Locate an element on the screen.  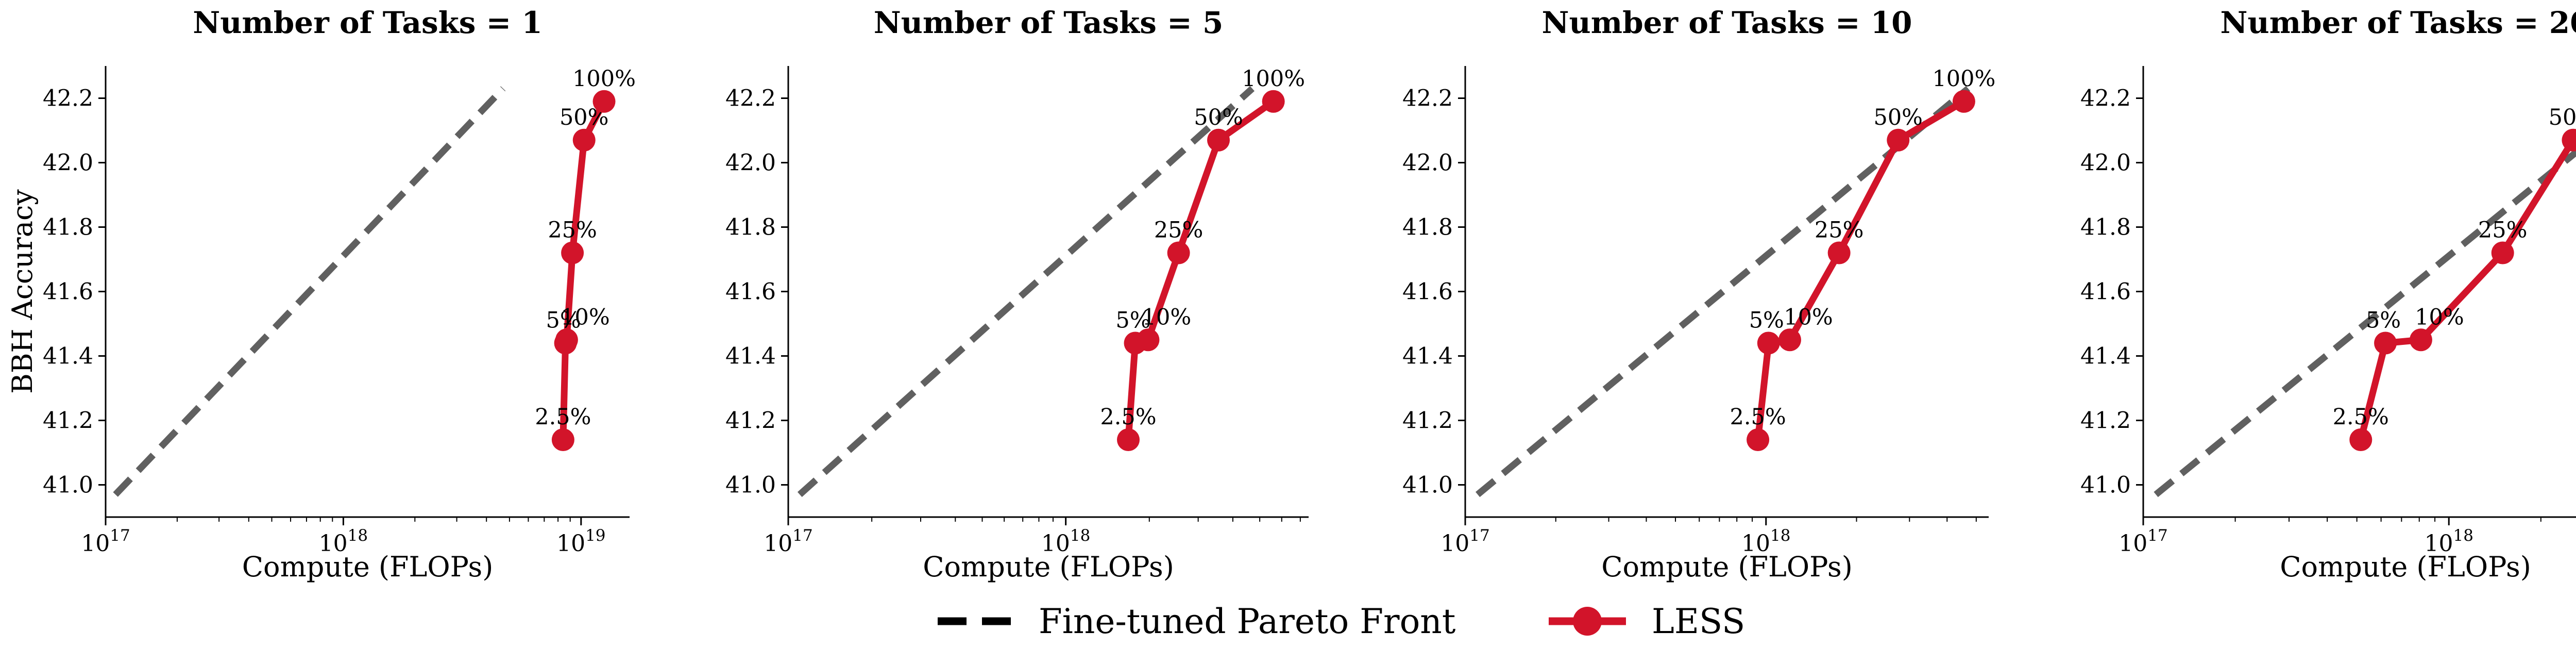
legend: Fine-tuned Pareto Front LESS is located at coordinates (1341, 621).